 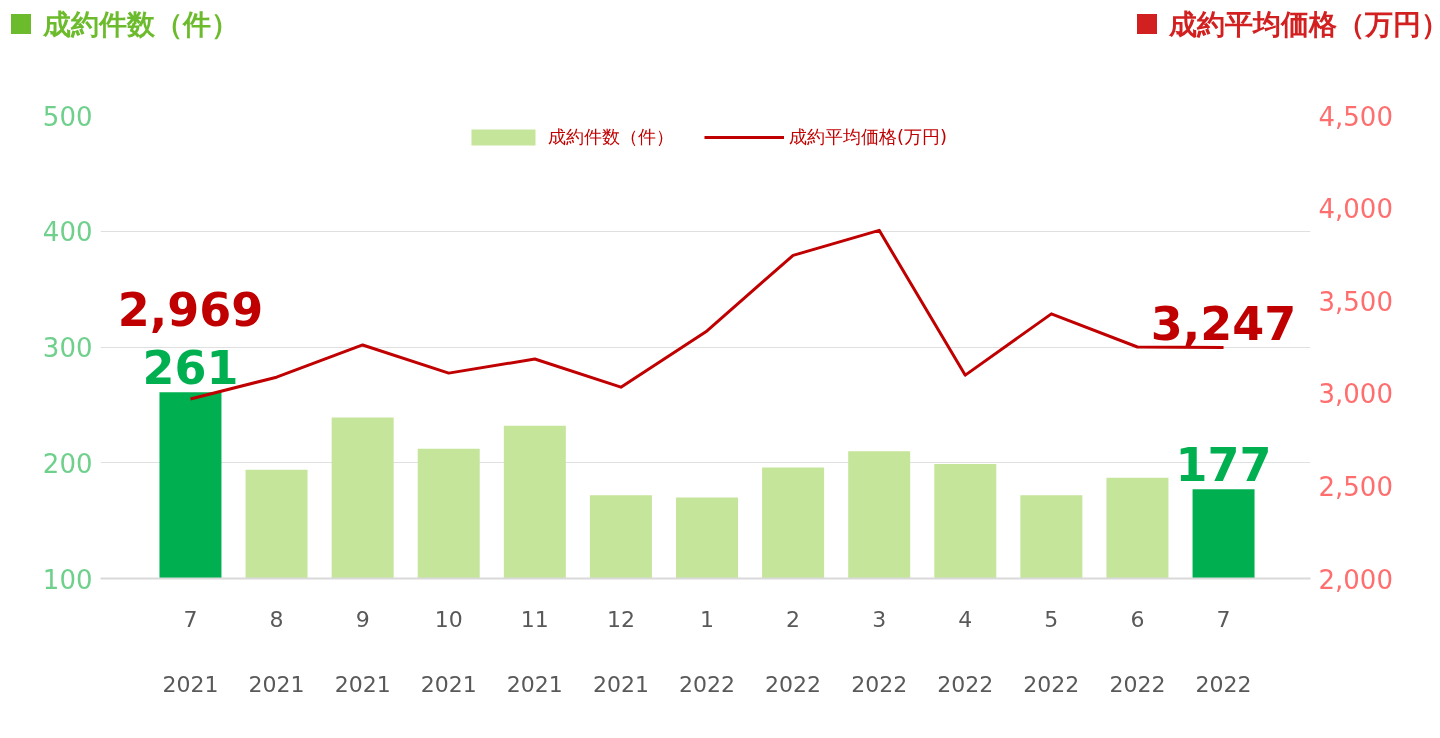 I want to click on category-label: 7 2022, so click(x=1223, y=651).